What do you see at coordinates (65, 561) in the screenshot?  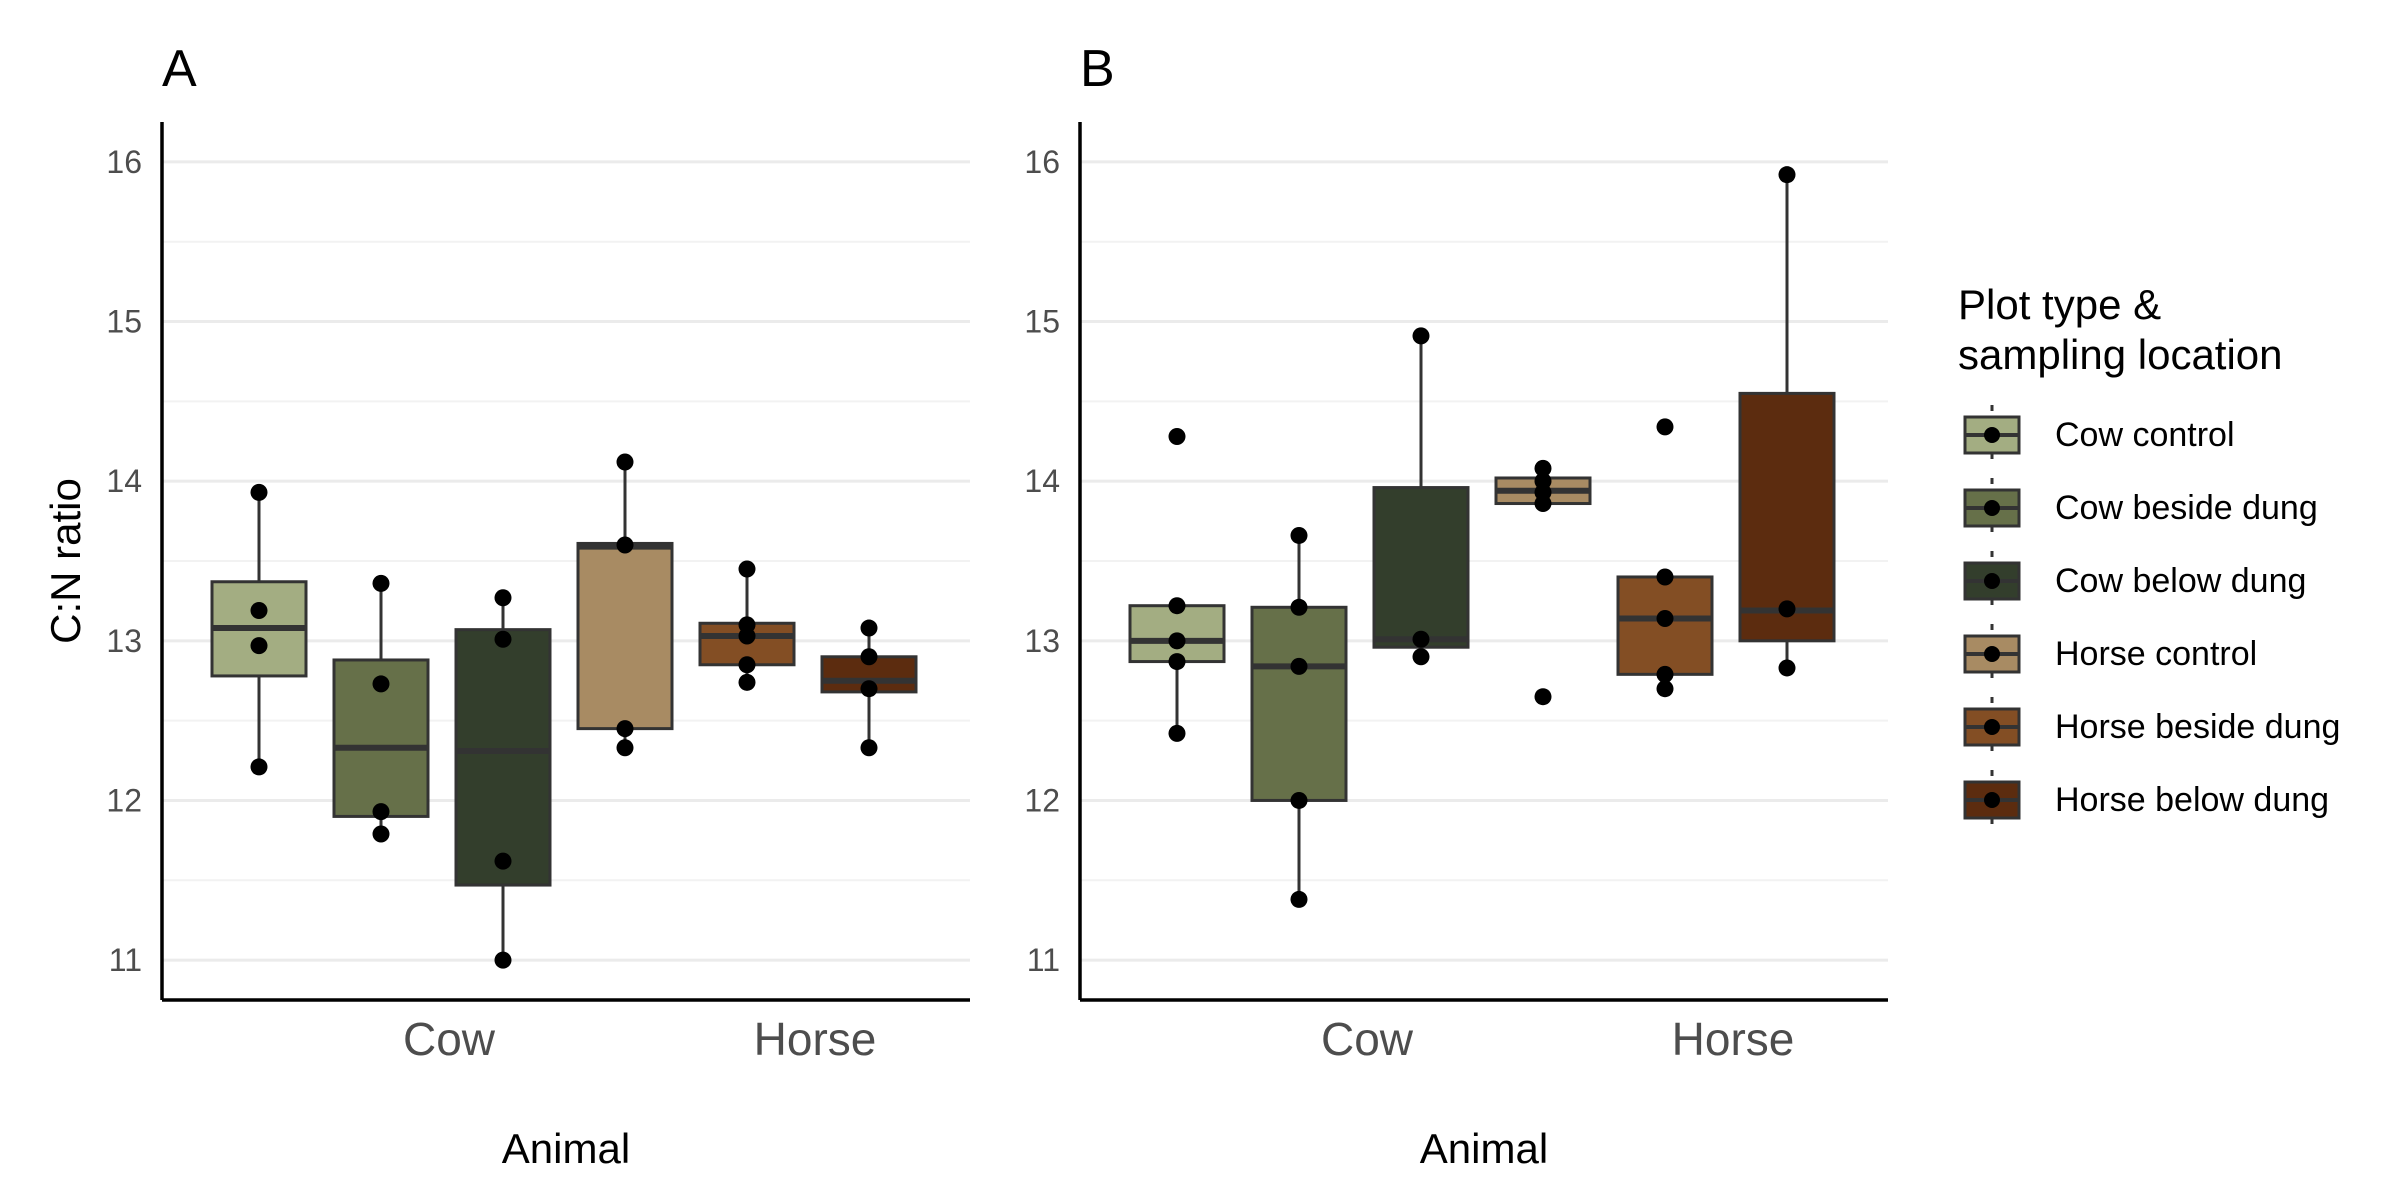 I see `y-axis-title: C:N ratio` at bounding box center [65, 561].